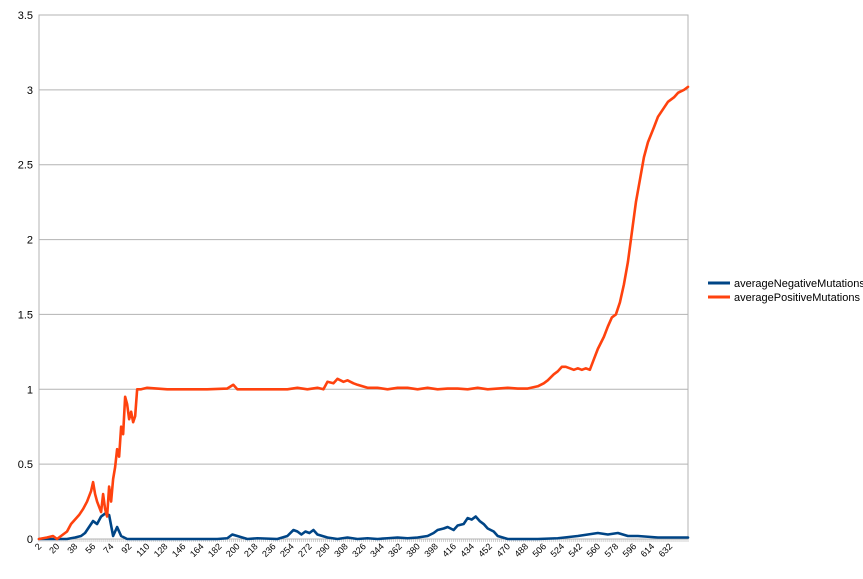 This screenshot has height=579, width=863. I want to click on x-tick-label: 578, so click(612, 550).